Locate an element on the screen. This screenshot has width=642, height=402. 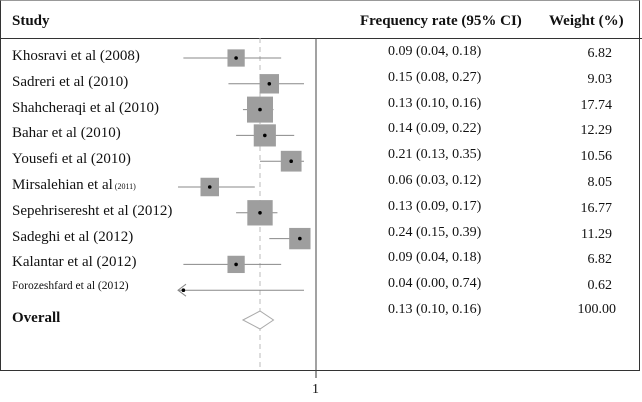
study-label: Khosravi et al (2008) is located at coordinates (76, 56).